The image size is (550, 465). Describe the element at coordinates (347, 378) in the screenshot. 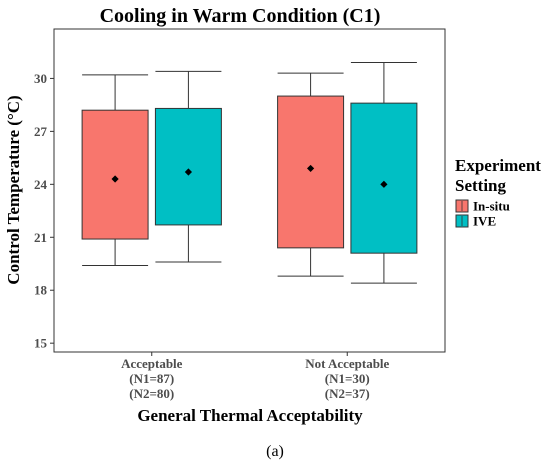

I see `x-tick-label: (N1=30)` at that location.